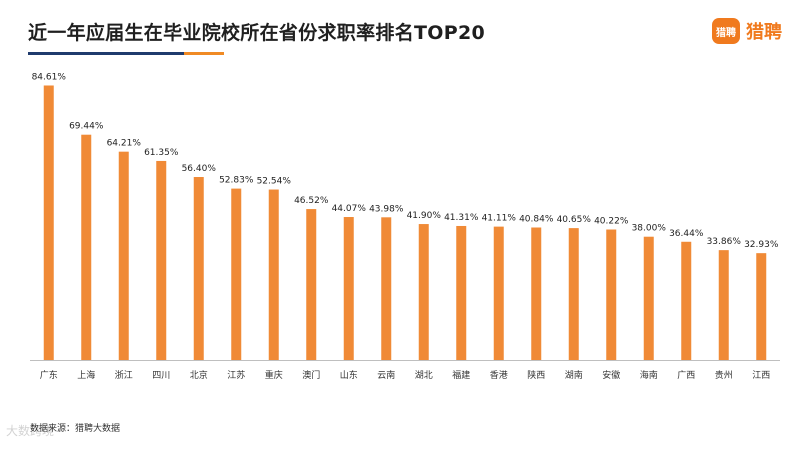 This screenshot has height=450, width=800. What do you see at coordinates (236, 181) in the screenshot?
I see `bar-value-label: 52.83%` at bounding box center [236, 181].